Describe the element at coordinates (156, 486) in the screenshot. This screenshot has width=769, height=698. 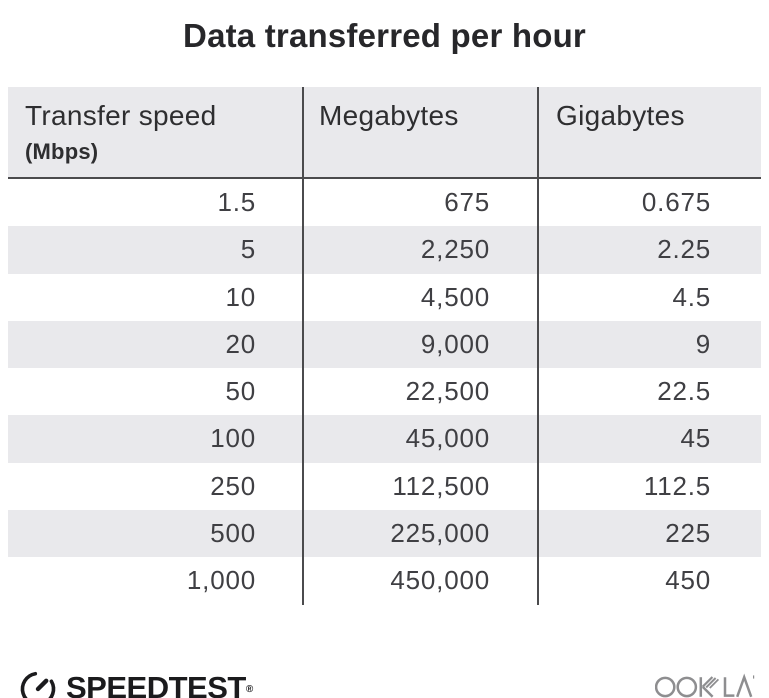
I see `table-cell: 250` at that location.